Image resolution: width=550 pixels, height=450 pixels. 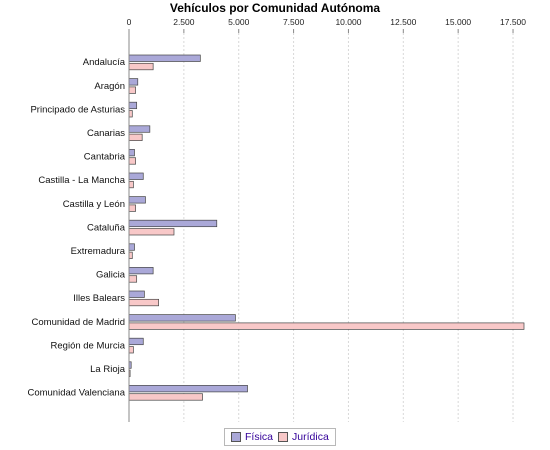 I want to click on bar-juridica-illes-balears, so click(x=143, y=302).